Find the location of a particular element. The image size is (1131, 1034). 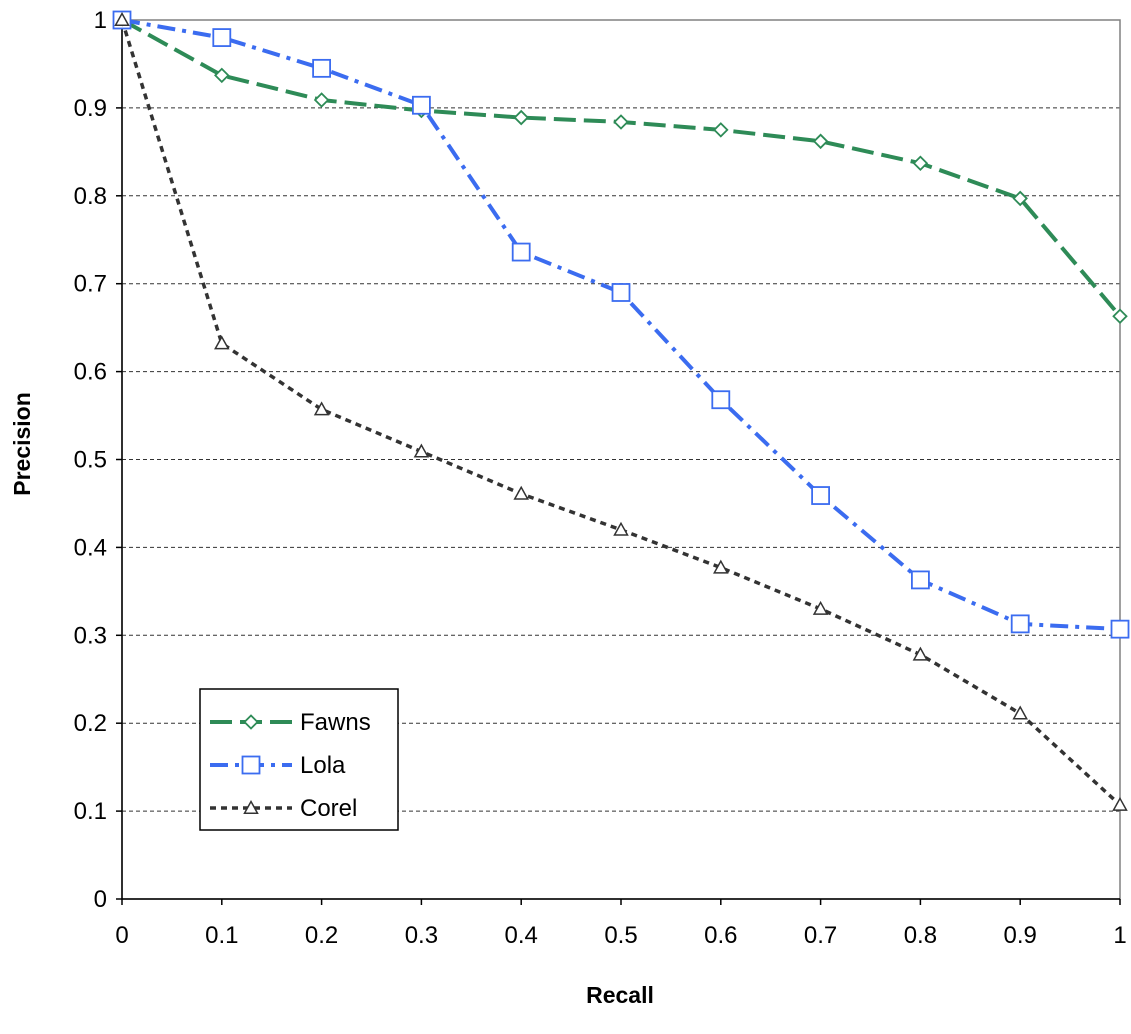

legend-marker-lola is located at coordinates (251, 765).